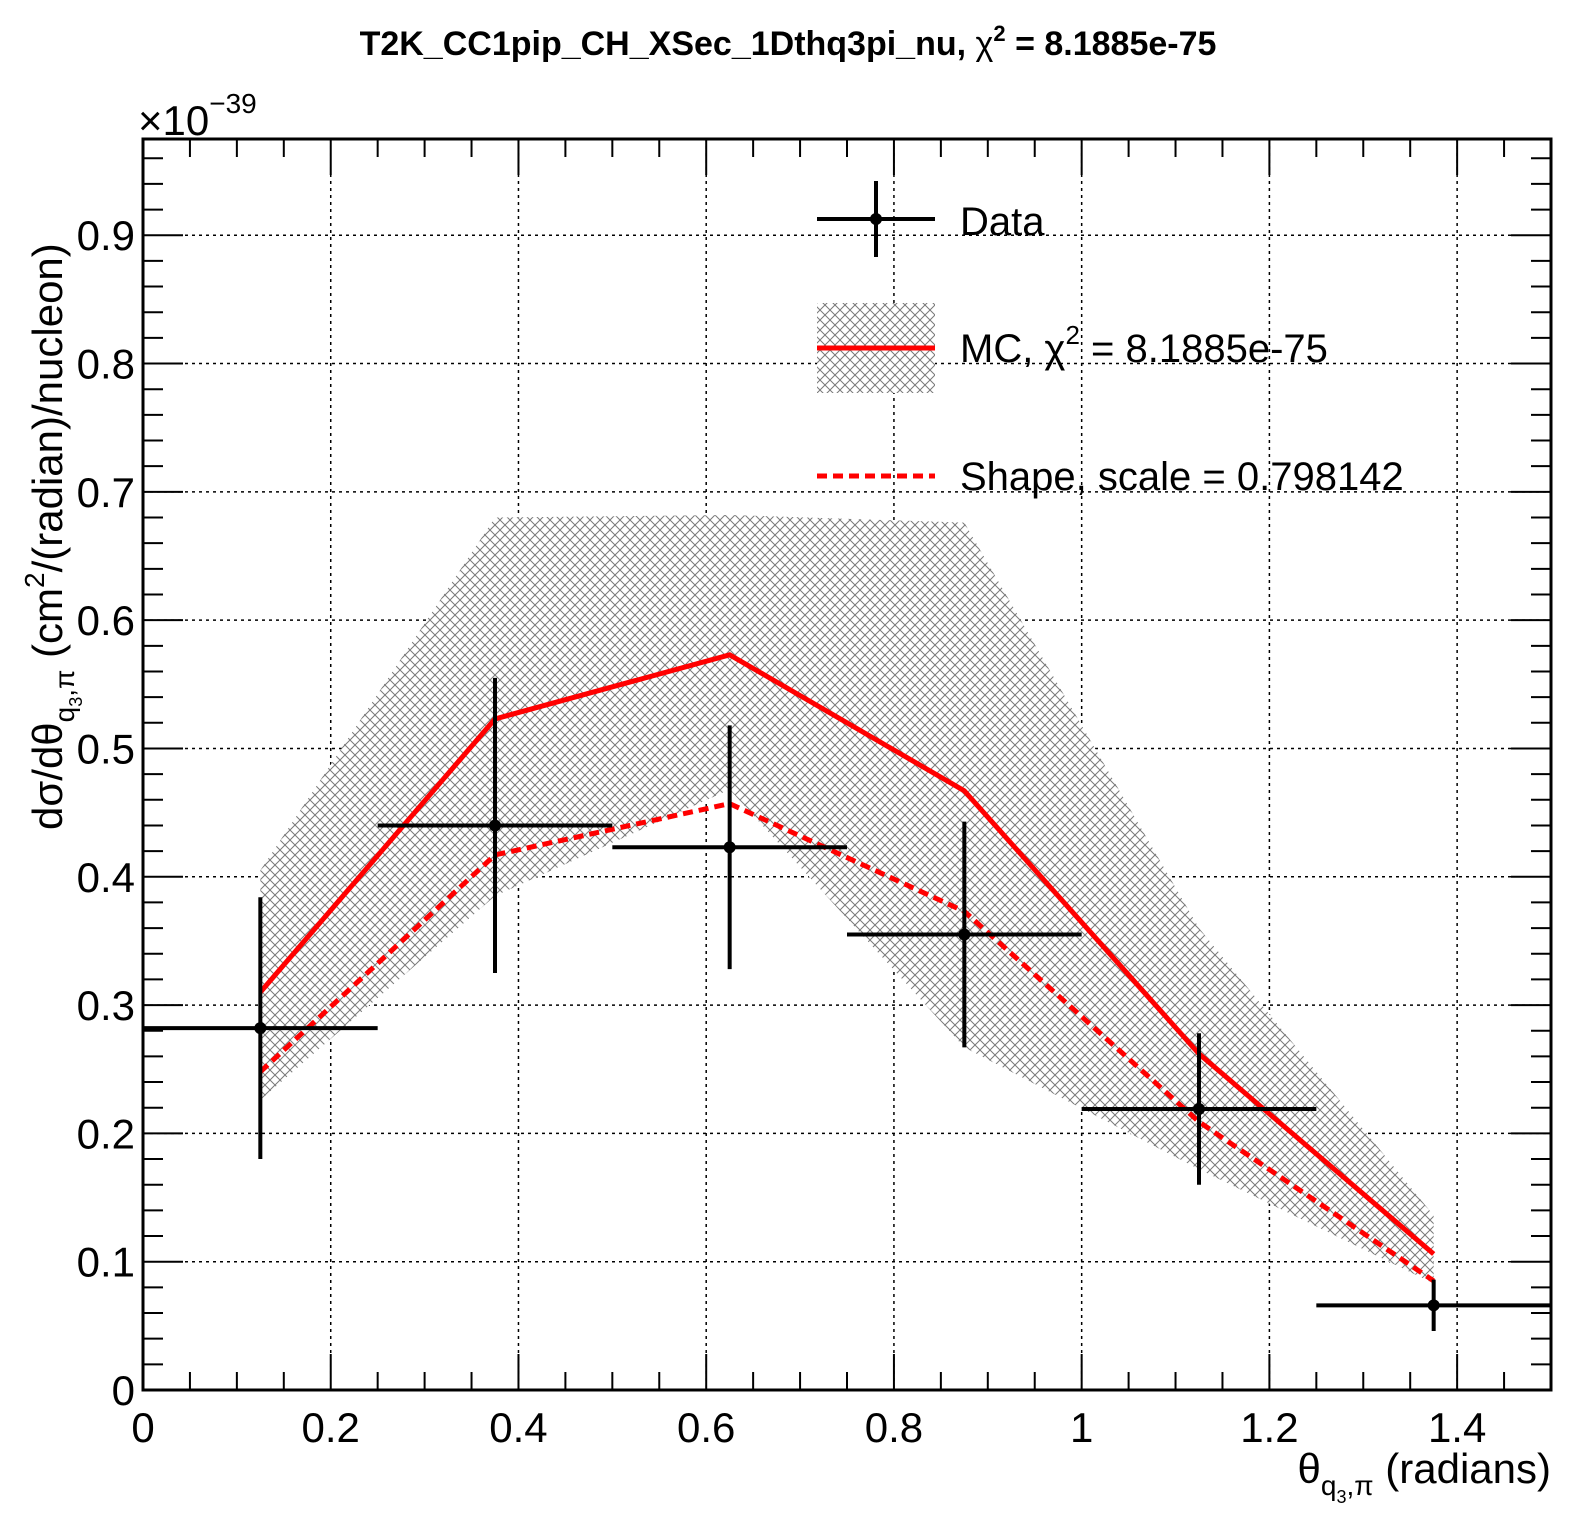 This screenshot has width=1576, height=1539. What do you see at coordinates (1144, 345) in the screenshot?
I see `legend-label-mc: MC, χ2 = 8.1885e-75` at bounding box center [1144, 345].